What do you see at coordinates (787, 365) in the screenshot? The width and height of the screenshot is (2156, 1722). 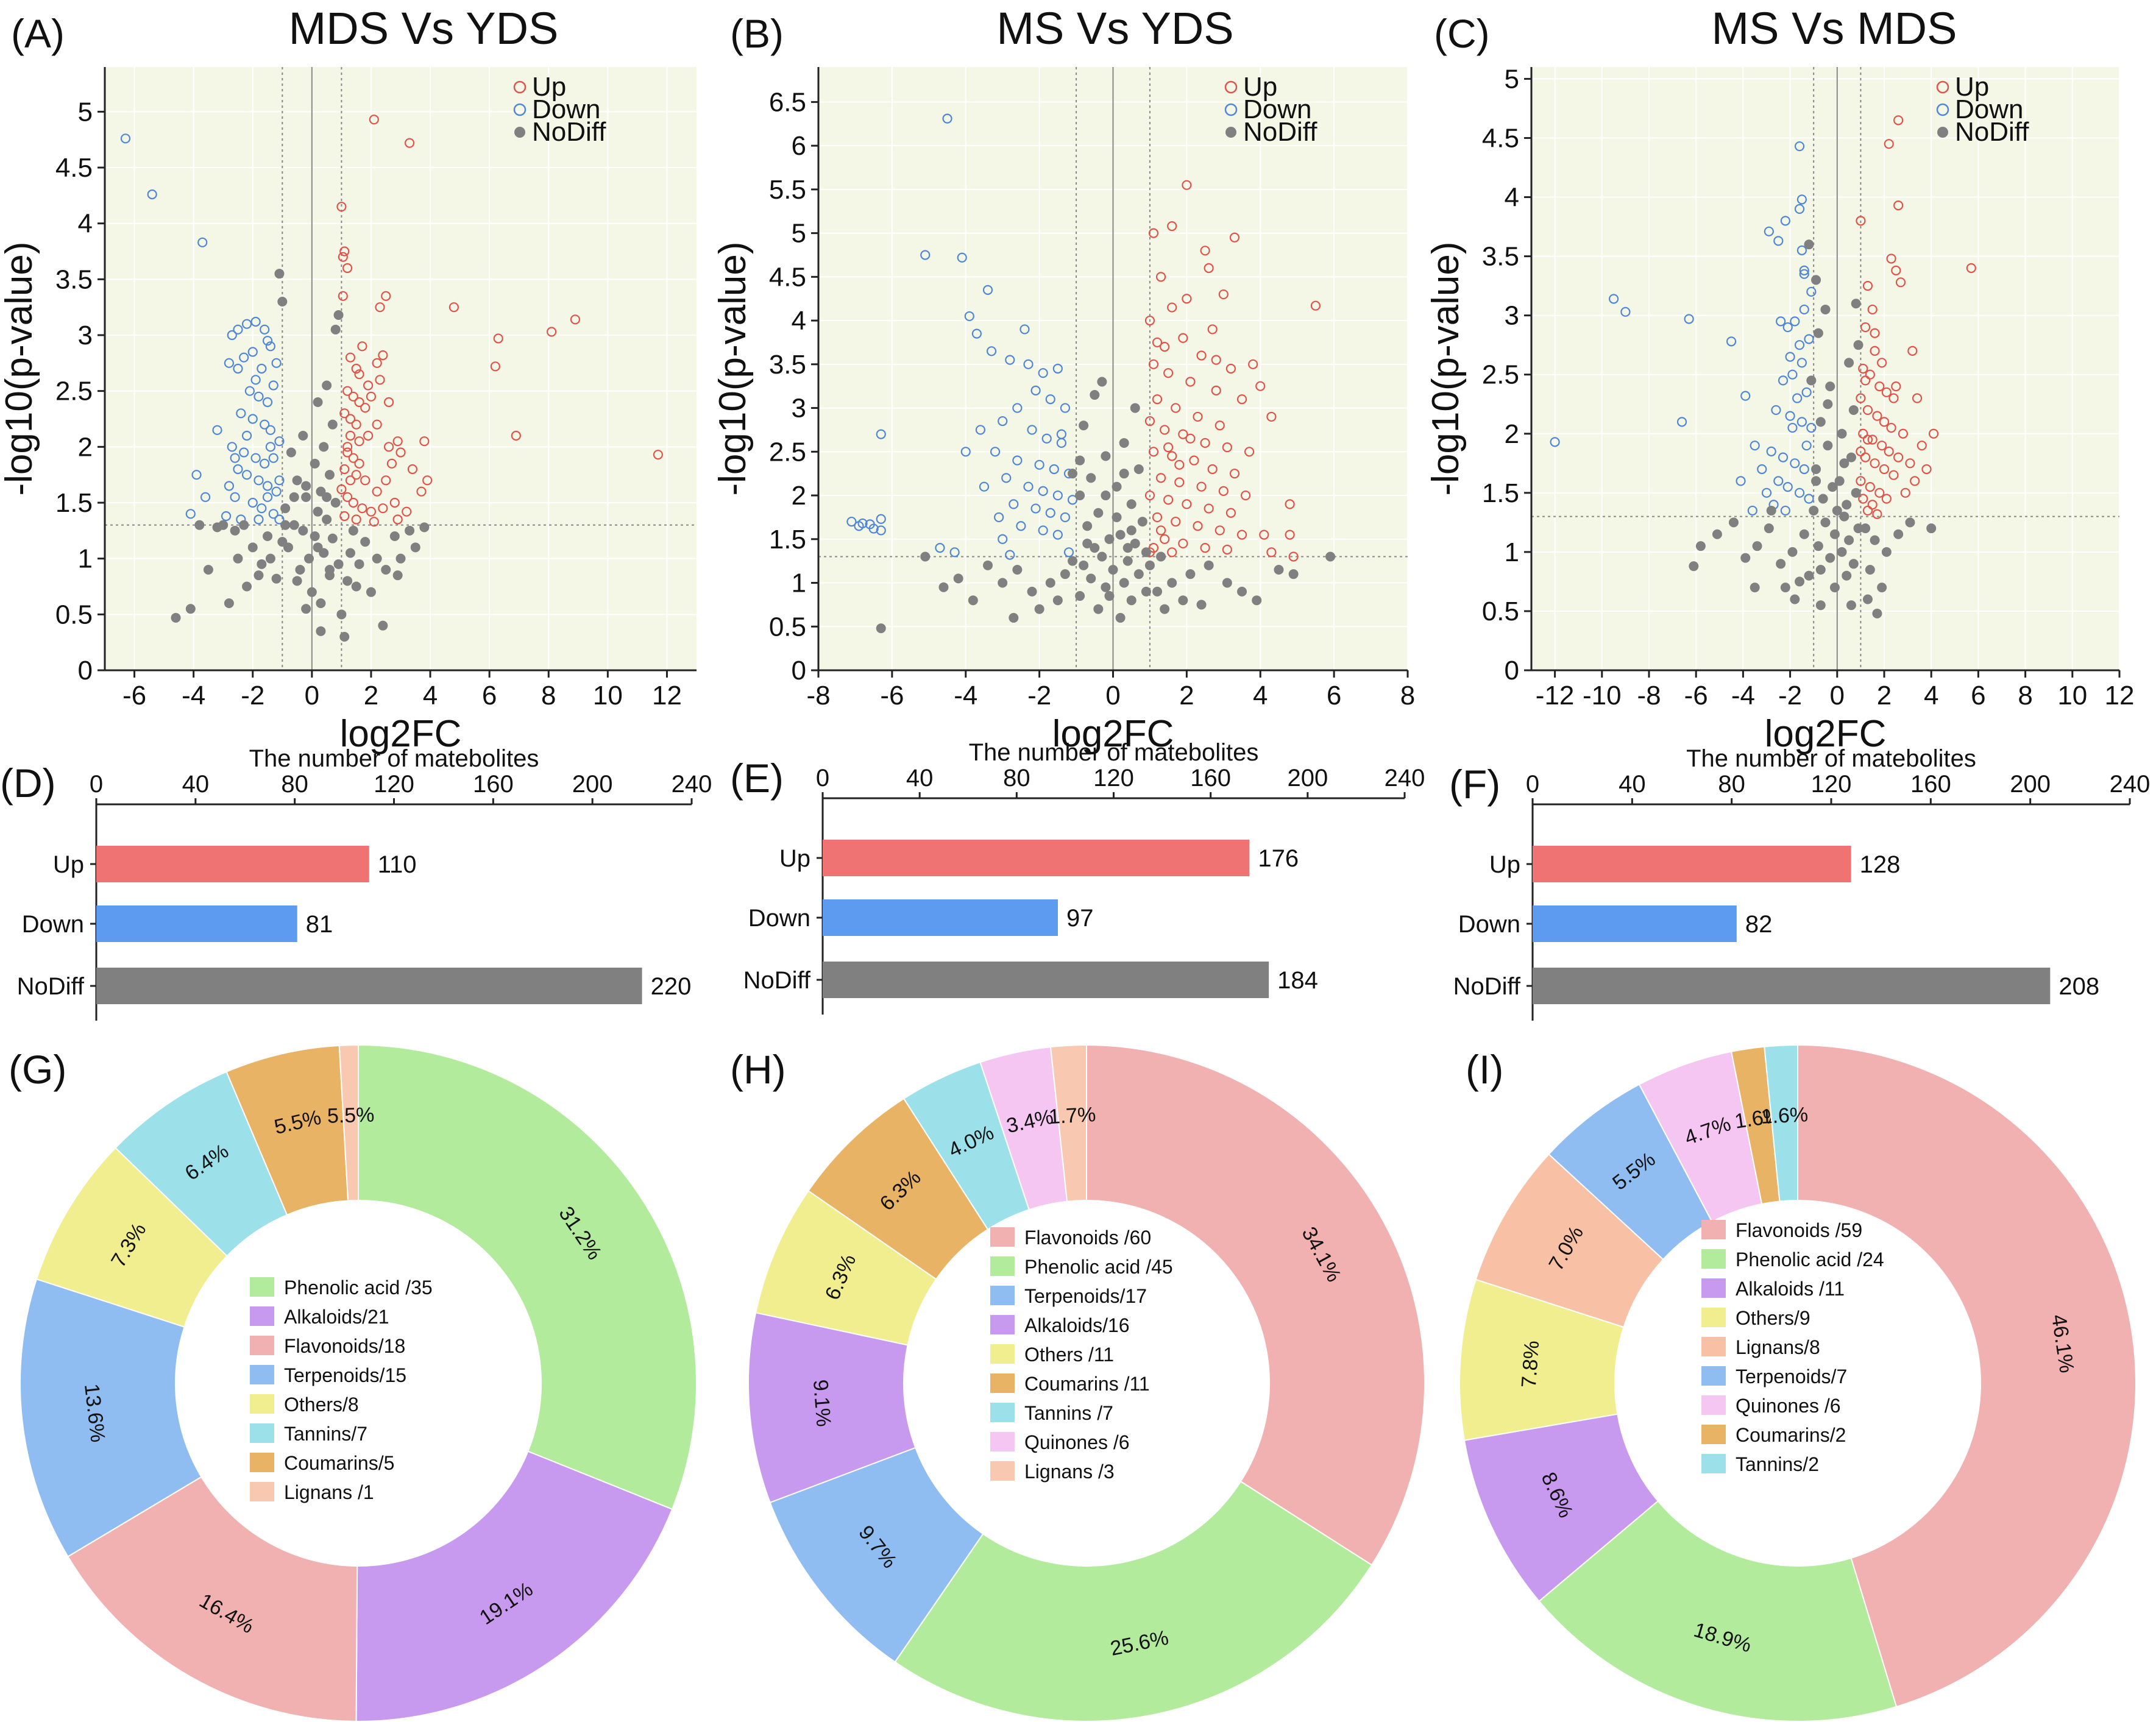 I see `y-tick-label: 3.5` at bounding box center [787, 365].